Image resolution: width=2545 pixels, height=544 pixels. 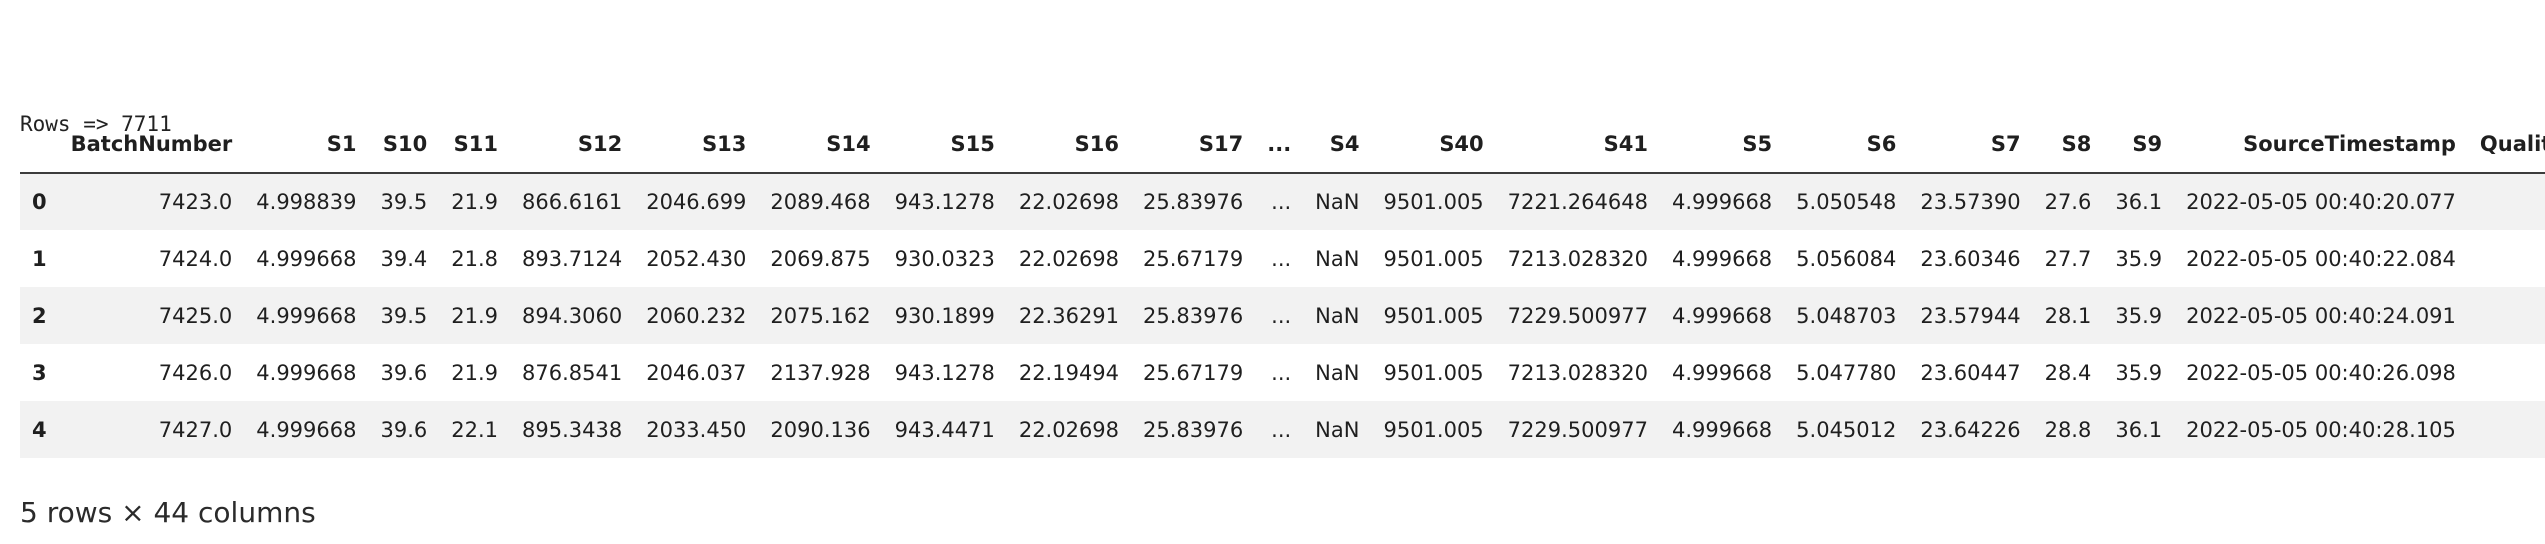 What do you see at coordinates (2068, 315) in the screenshot?
I see `cell-s8: 28.1` at bounding box center [2068, 315].